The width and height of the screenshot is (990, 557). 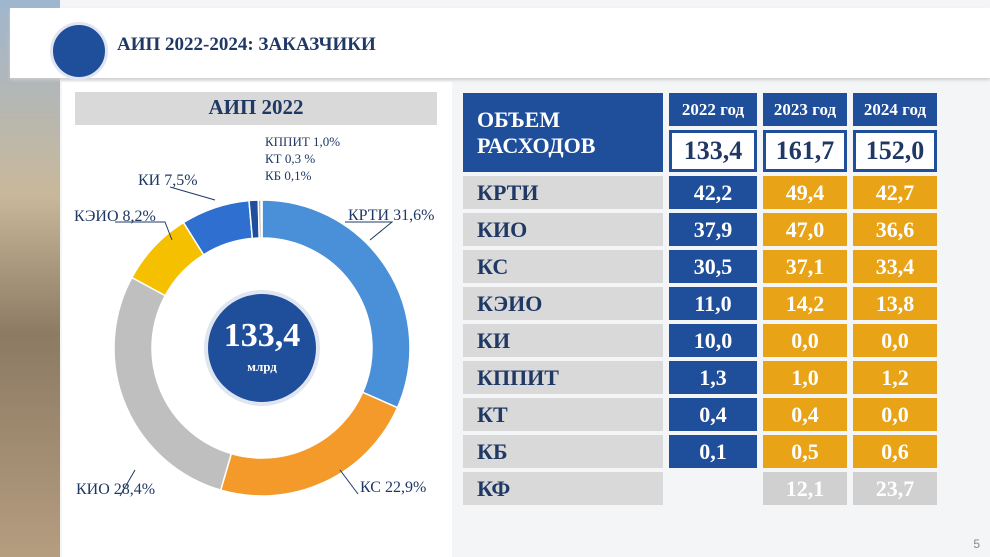 I want to click on data-row: КФ 12,1 23,7, so click(x=700, y=488).